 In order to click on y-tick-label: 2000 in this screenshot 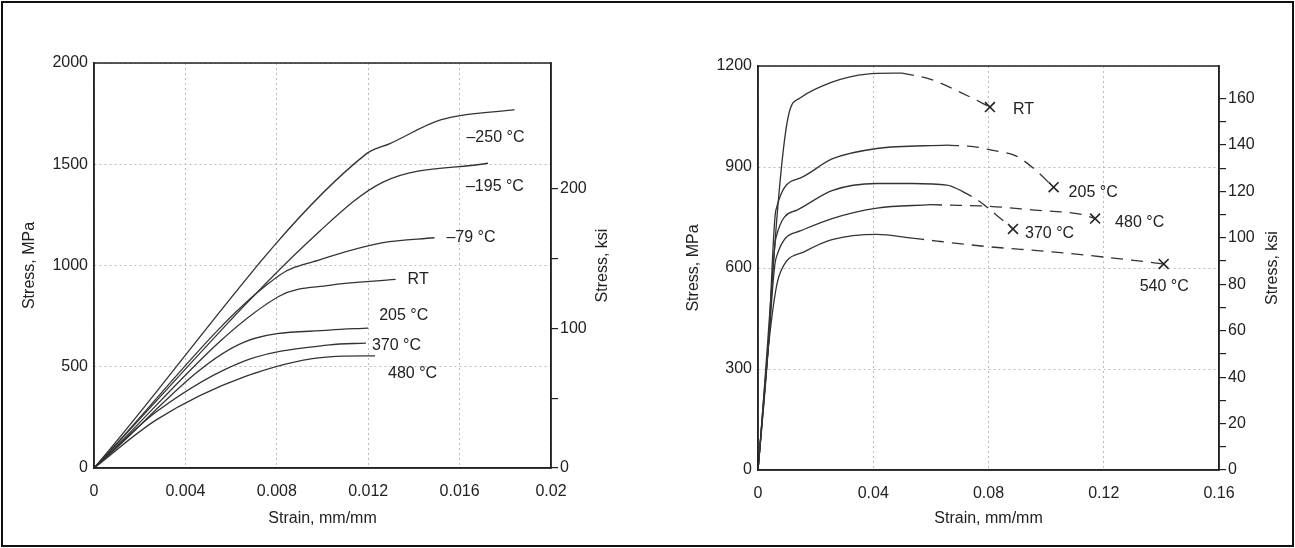, I will do `click(70, 62)`.